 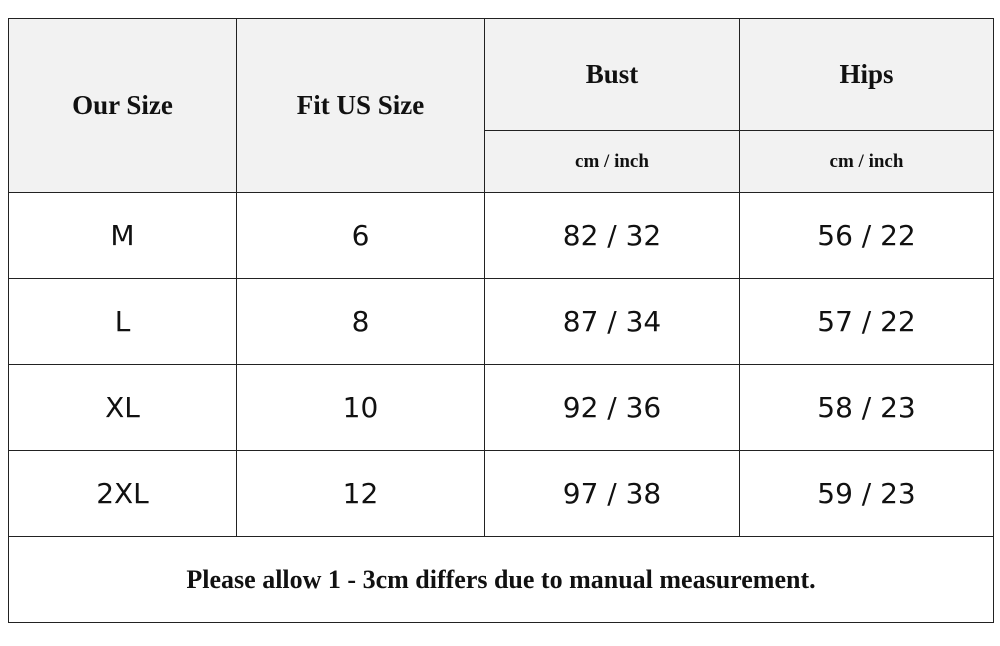 I want to click on table-cell: 58 / 23, so click(x=866, y=407).